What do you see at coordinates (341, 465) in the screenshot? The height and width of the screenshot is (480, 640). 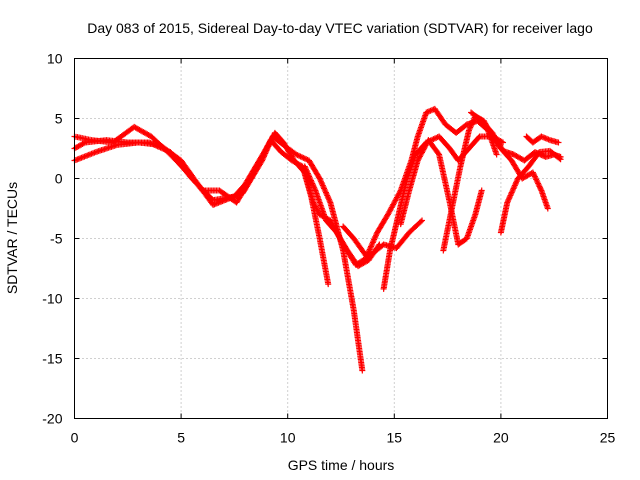 I see `x-axis-label: GPS time / hours` at bounding box center [341, 465].